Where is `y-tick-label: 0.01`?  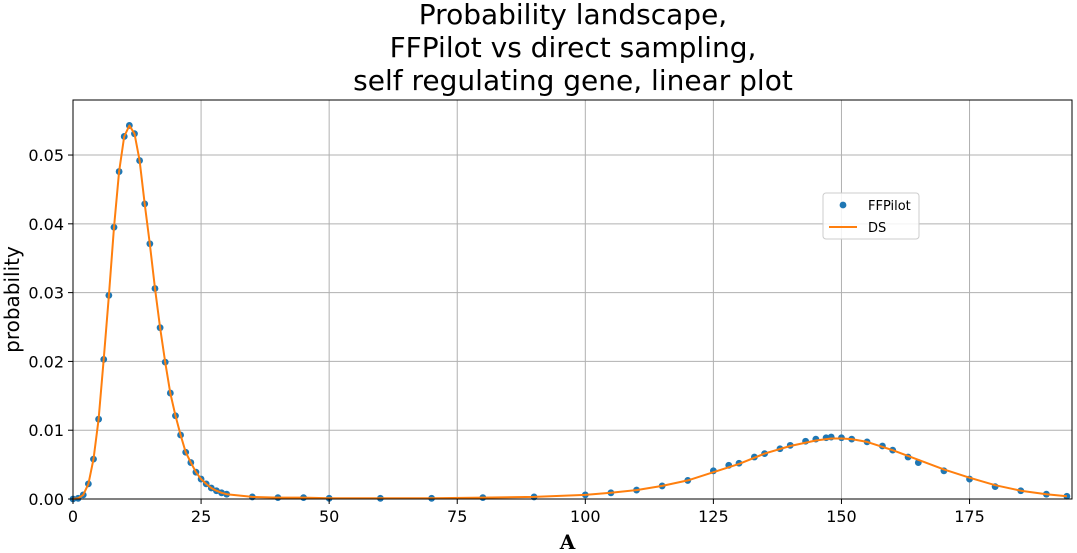
y-tick-label: 0.01 is located at coordinates (46, 430).